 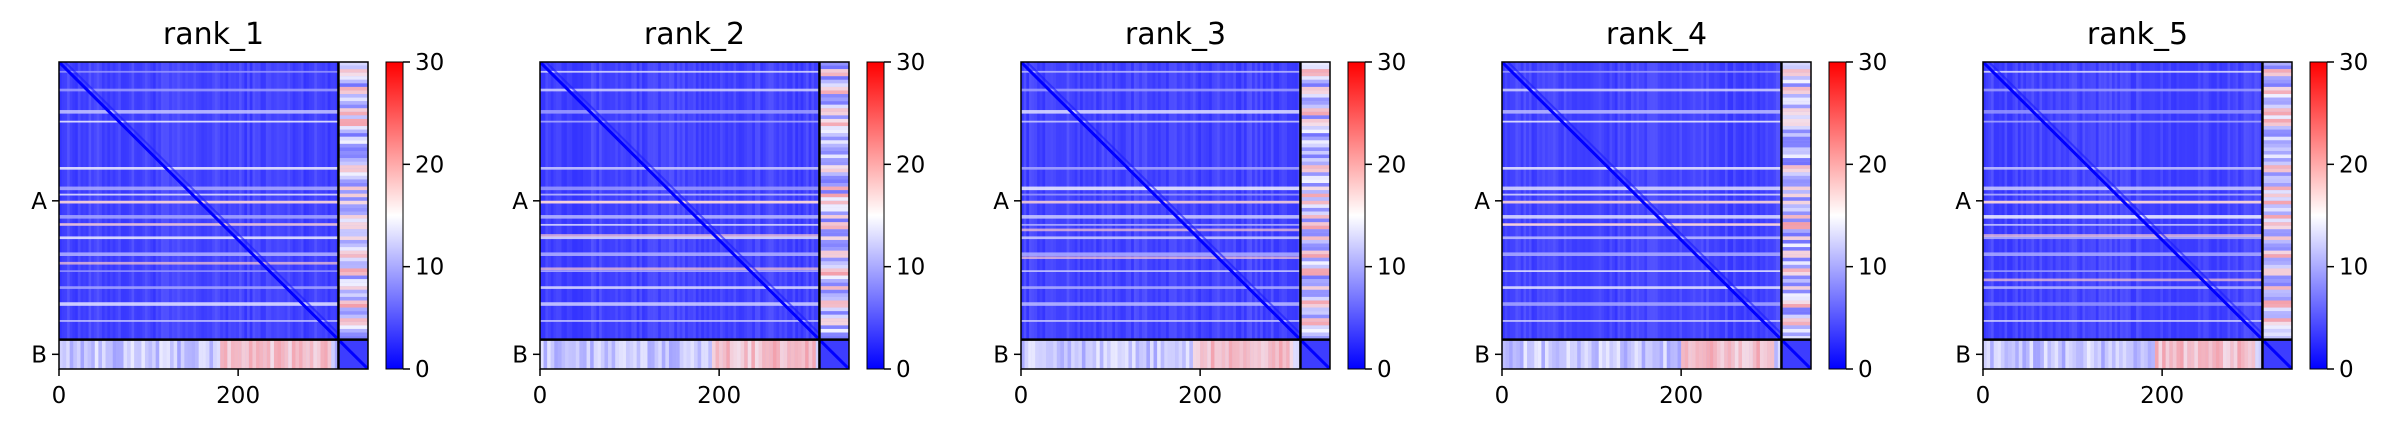 I want to click on xtick-label: 0, so click(x=59, y=396).